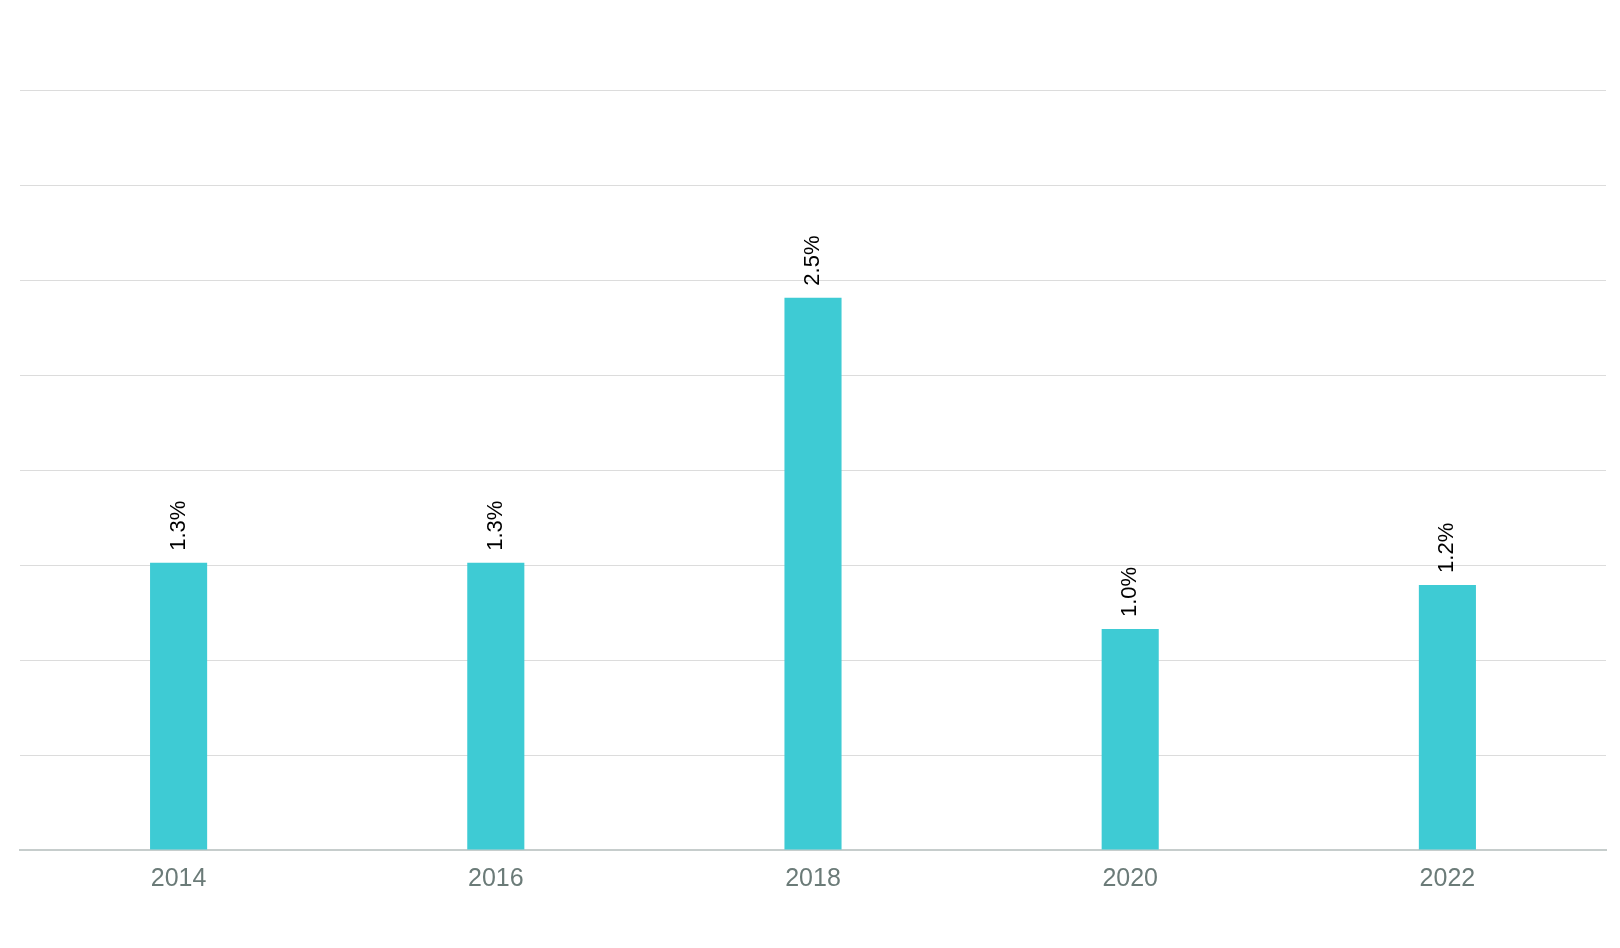 Image resolution: width=1620 pixels, height=948 pixels. I want to click on data-label: 1.0%, so click(1129, 592).